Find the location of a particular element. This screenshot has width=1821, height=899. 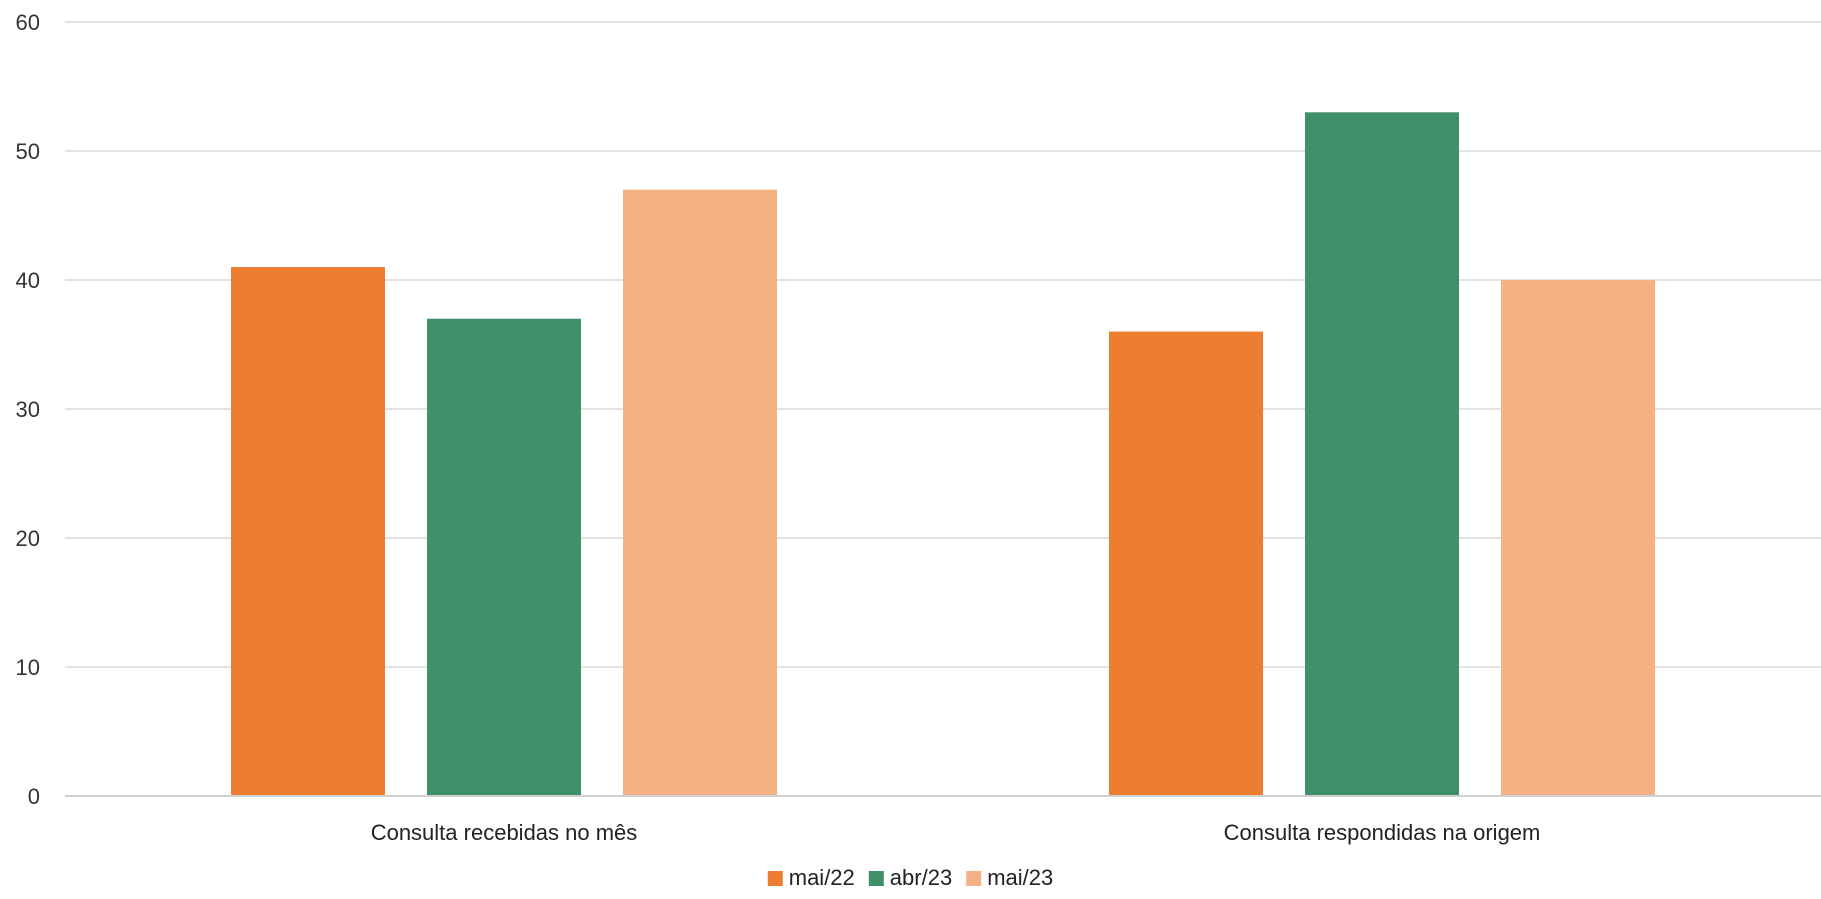

y-tick-label: 60 is located at coordinates (28, 22).